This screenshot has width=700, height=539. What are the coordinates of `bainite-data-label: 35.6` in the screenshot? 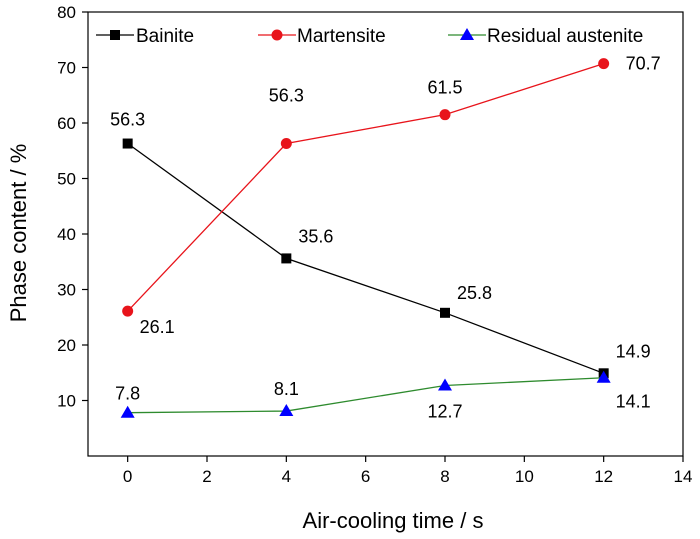 It's located at (315, 236).